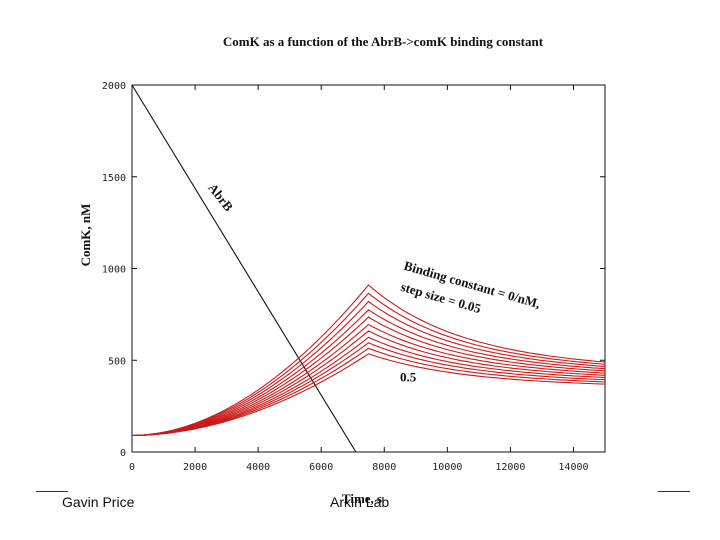  Describe the element at coordinates (510, 467) in the screenshot. I see `x-tick-label: 12000` at that location.